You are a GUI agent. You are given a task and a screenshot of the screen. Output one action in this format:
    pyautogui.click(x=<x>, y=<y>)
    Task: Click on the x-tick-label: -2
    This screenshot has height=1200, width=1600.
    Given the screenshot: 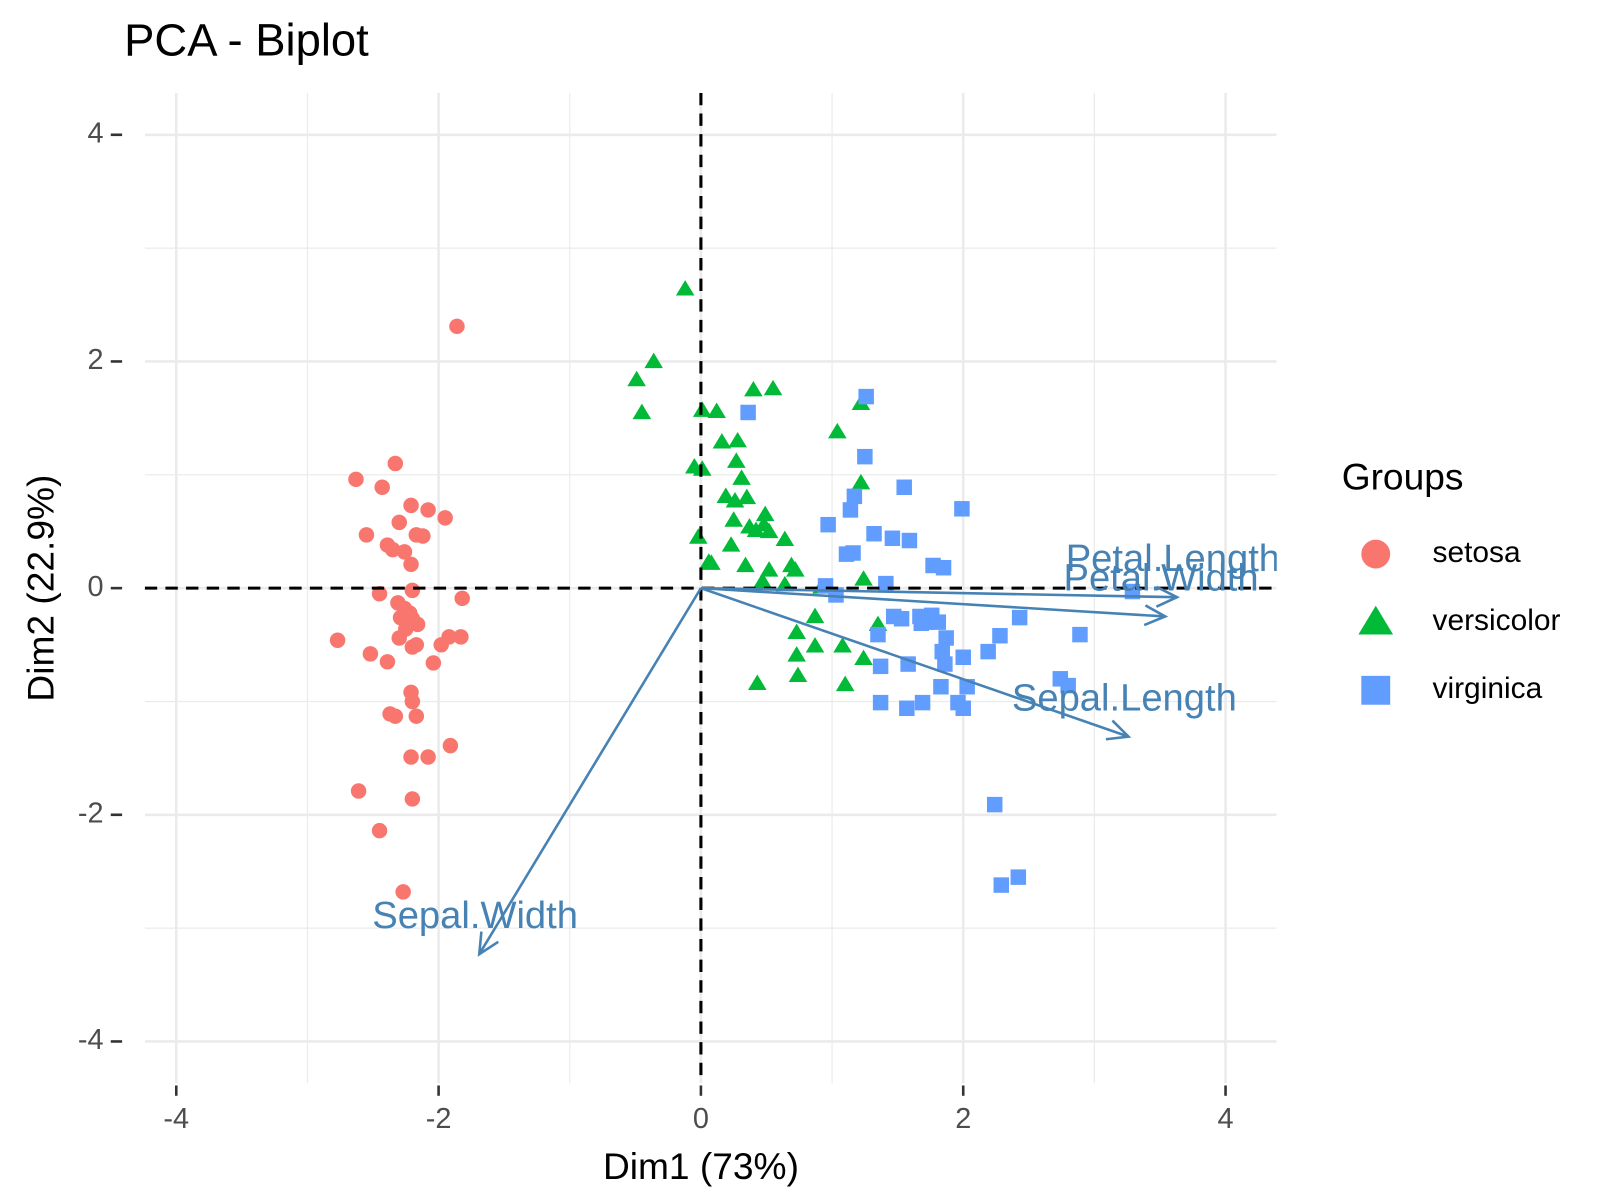 What is the action you would take?
    pyautogui.click(x=439, y=1119)
    